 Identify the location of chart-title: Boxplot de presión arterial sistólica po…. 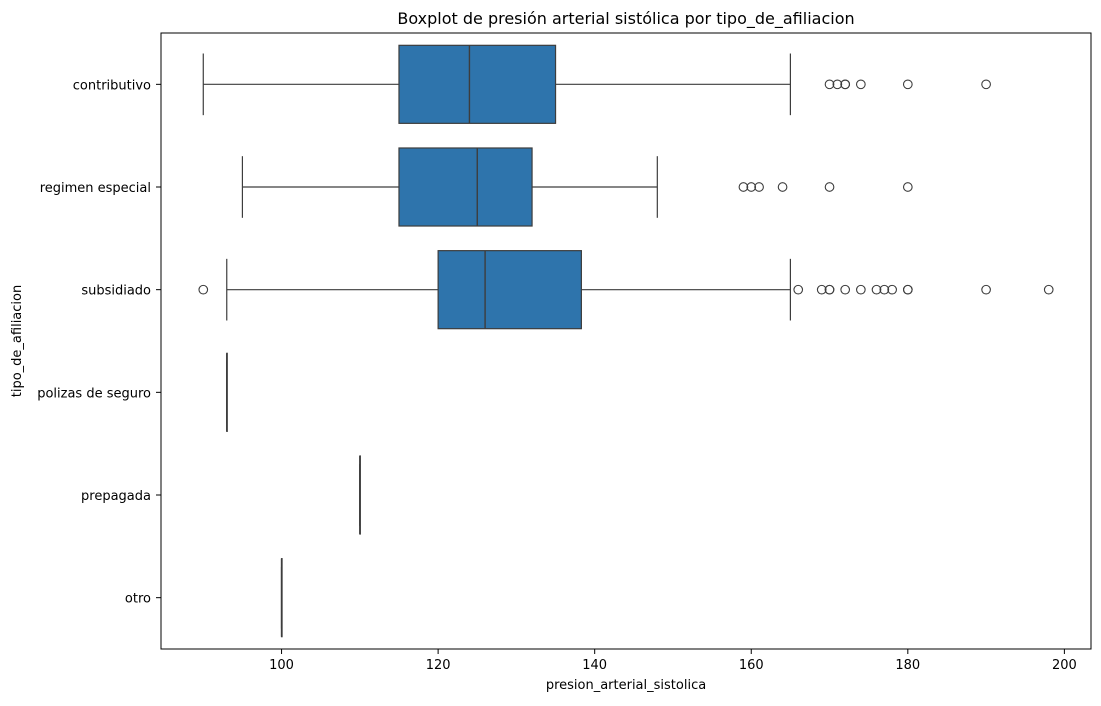
(625, 19).